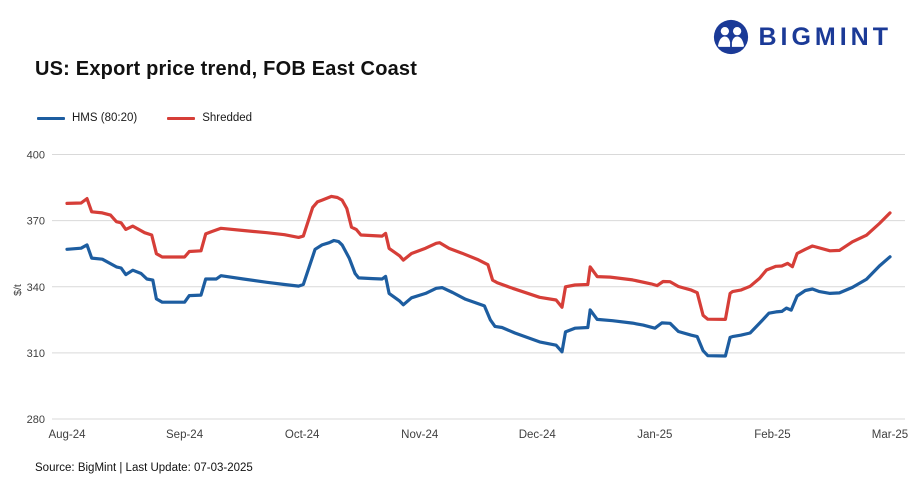 The height and width of the screenshot is (497, 924). Describe the element at coordinates (731, 37) in the screenshot. I see `bigmint-logo-icon` at that location.